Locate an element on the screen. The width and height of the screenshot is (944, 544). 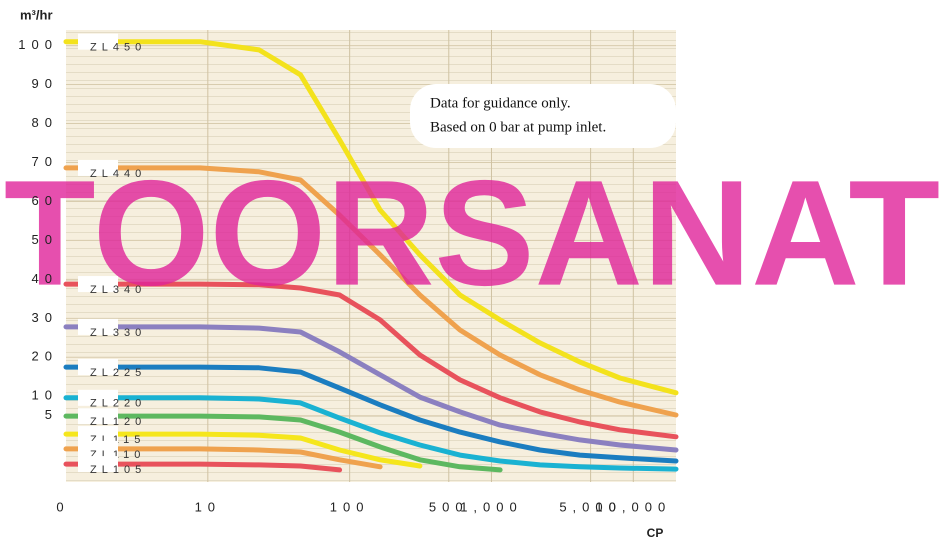
series-label: ZL220 is located at coordinates (118, 404).